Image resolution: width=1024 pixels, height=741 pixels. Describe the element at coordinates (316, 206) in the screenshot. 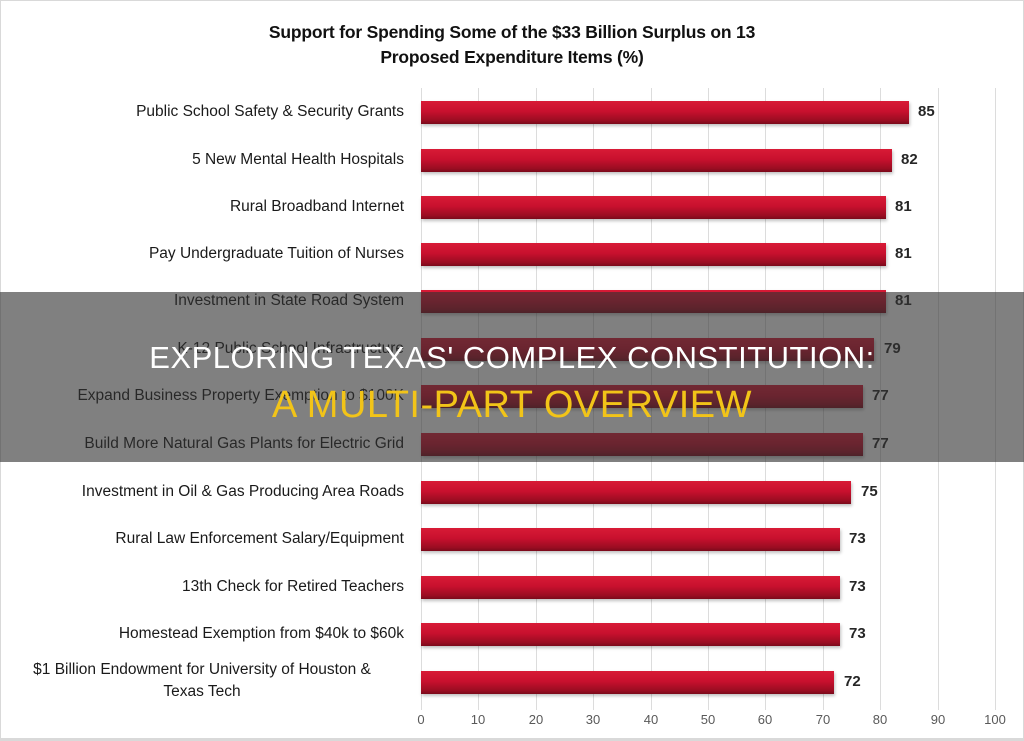

I see `category-label: Rural Broadband Internet` at that location.